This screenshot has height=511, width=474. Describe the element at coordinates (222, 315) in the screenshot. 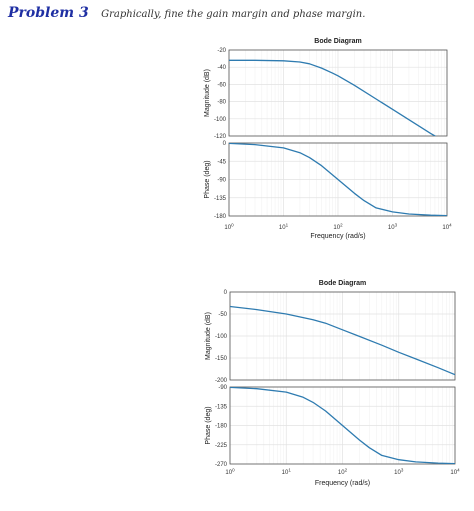

I see `y-tick-label: -50` at that location.